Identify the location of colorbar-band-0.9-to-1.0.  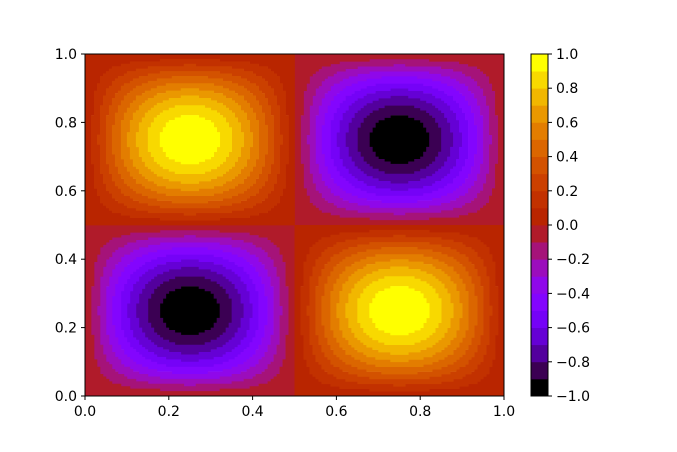
(539, 63).